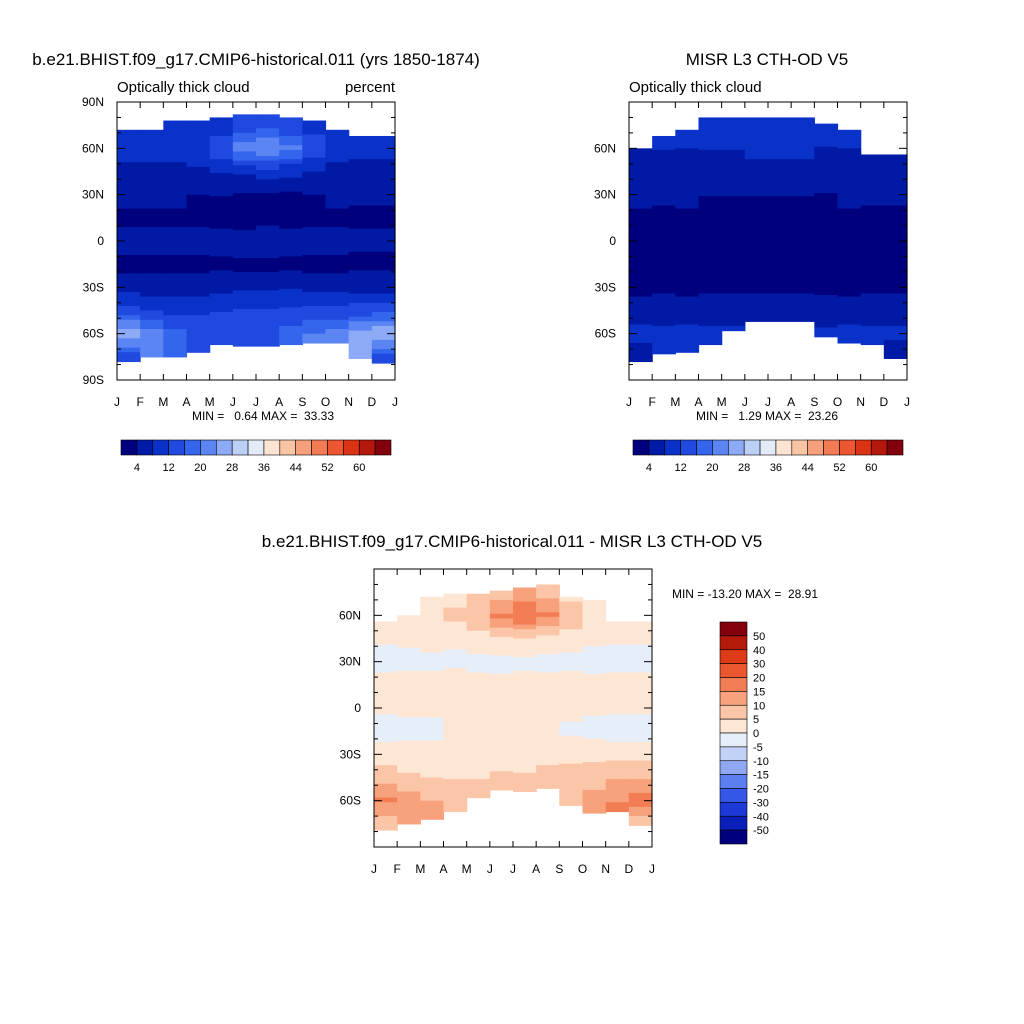 Image resolution: width=1024 pixels, height=1024 pixels. What do you see at coordinates (256, 456) in the screenshot?
I see `panel1-colorbar: 4 12 20 28 36 44 52 60` at bounding box center [256, 456].